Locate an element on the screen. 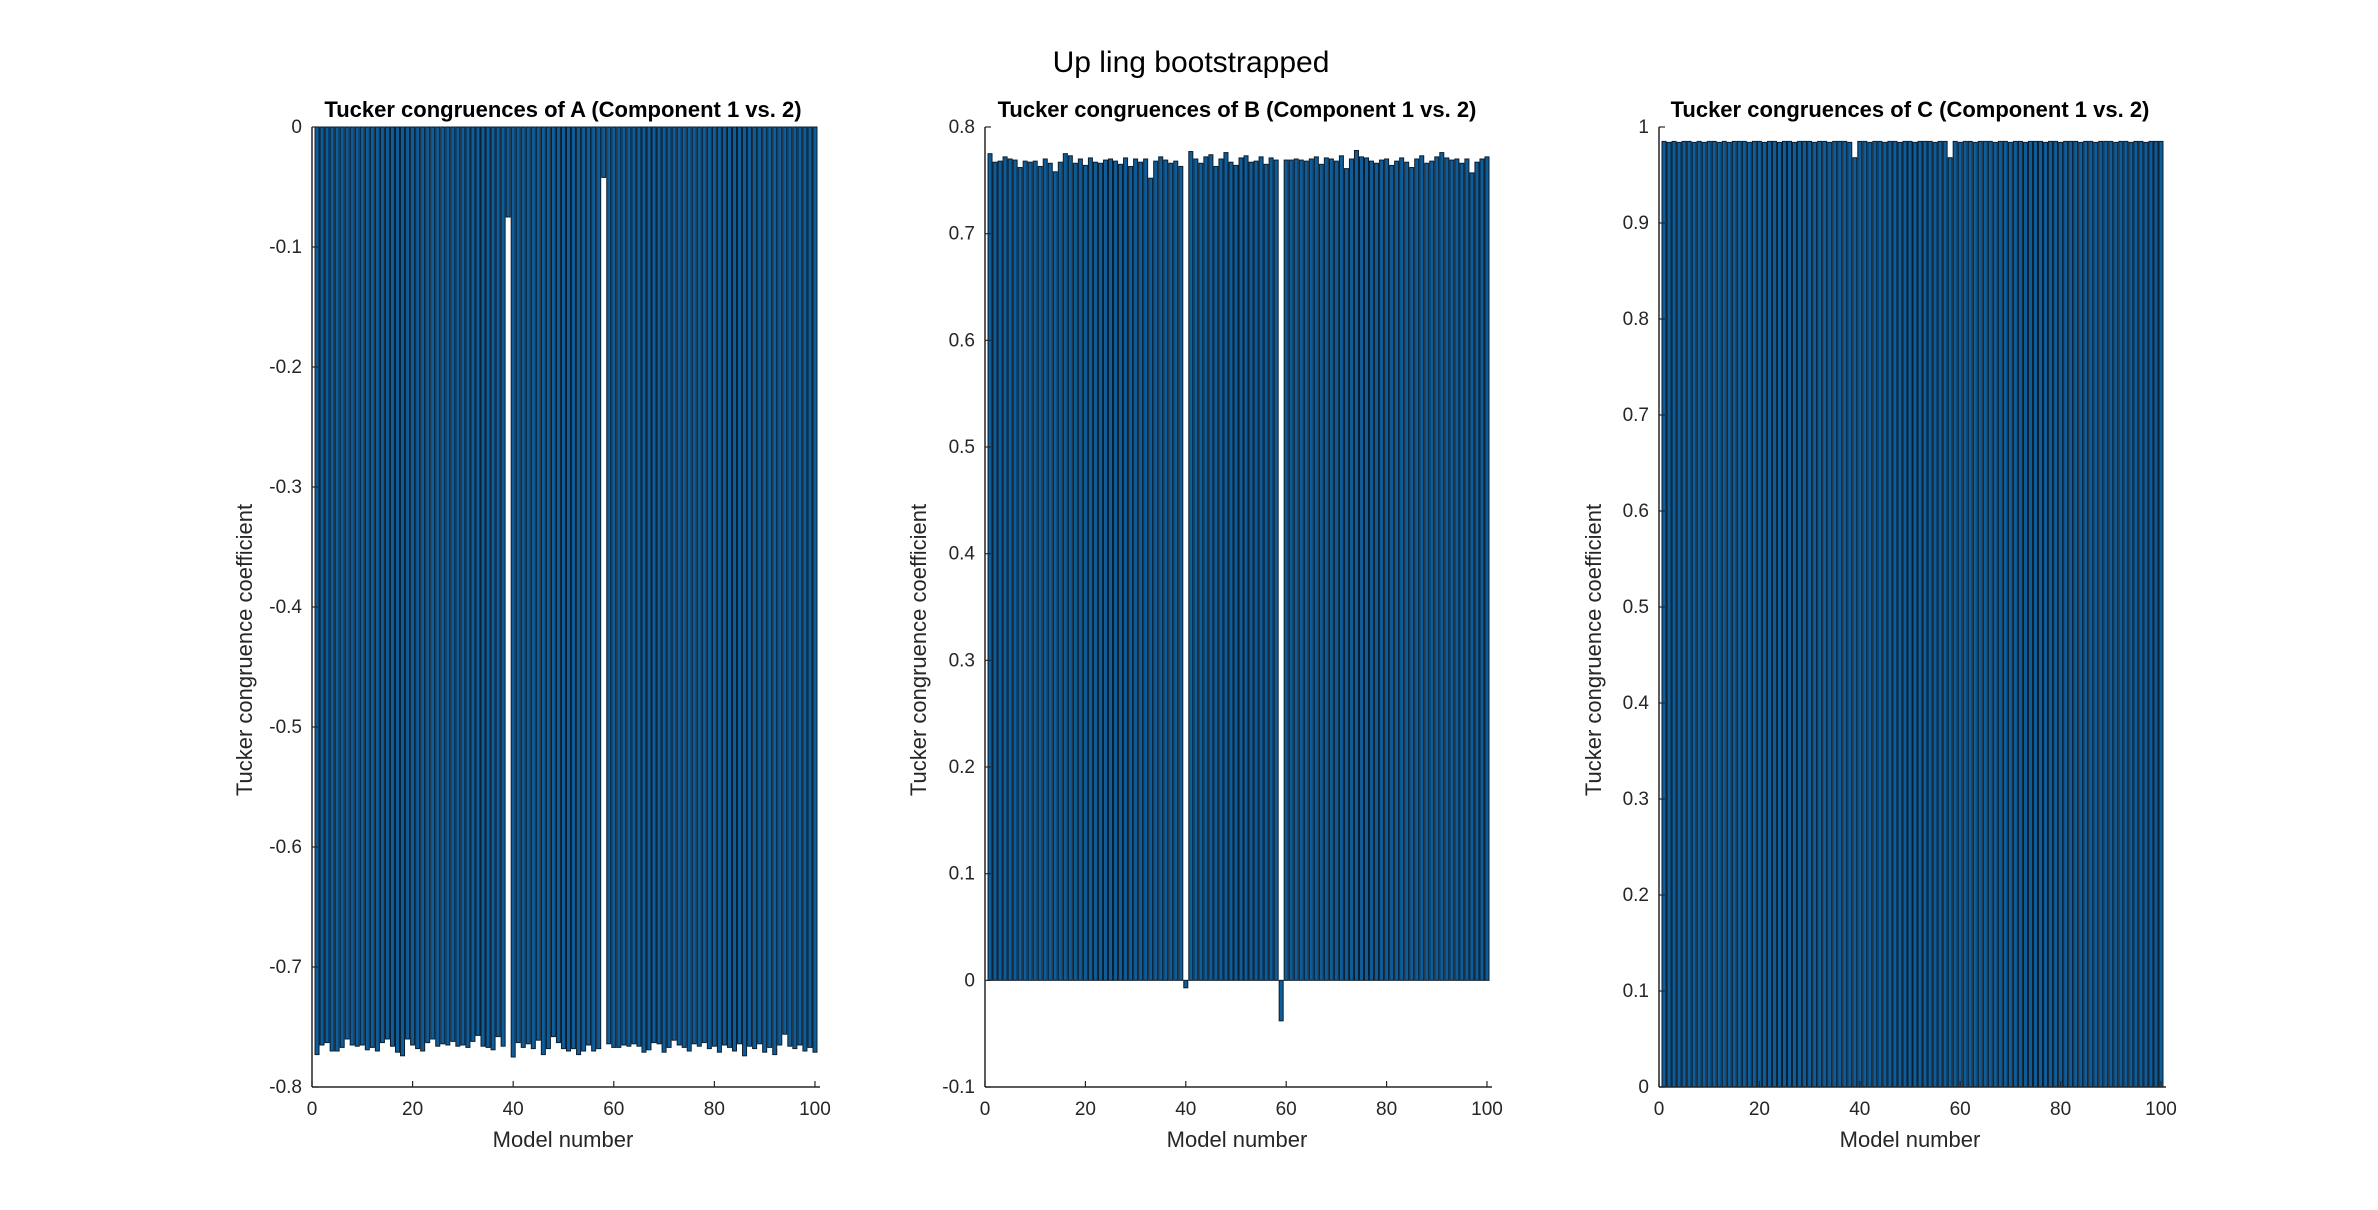  panel-b-x-tick-label: 80 is located at coordinates (1386, 1109).